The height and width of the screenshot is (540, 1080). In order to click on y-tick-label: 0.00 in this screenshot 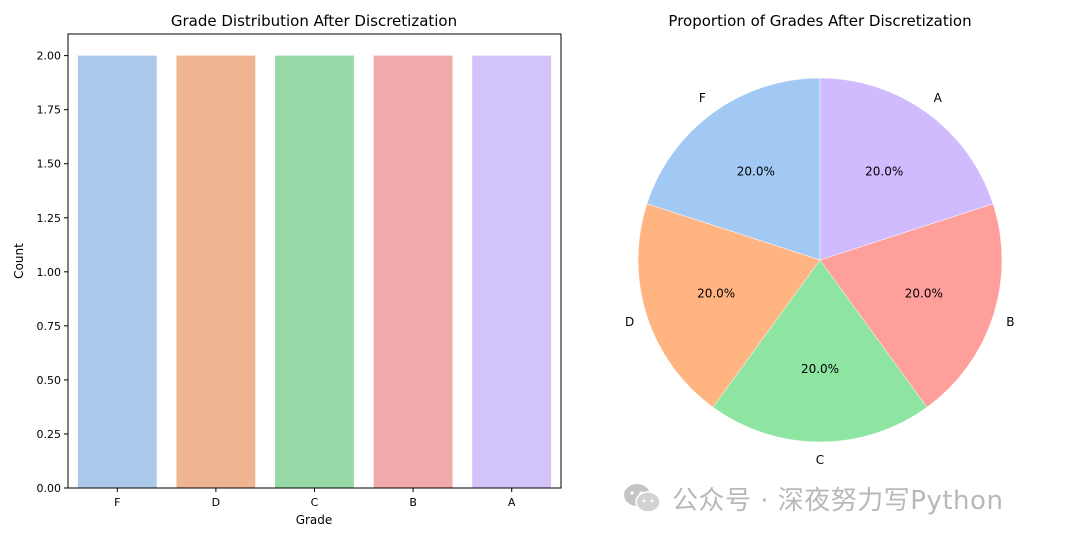, I will do `click(49, 488)`.